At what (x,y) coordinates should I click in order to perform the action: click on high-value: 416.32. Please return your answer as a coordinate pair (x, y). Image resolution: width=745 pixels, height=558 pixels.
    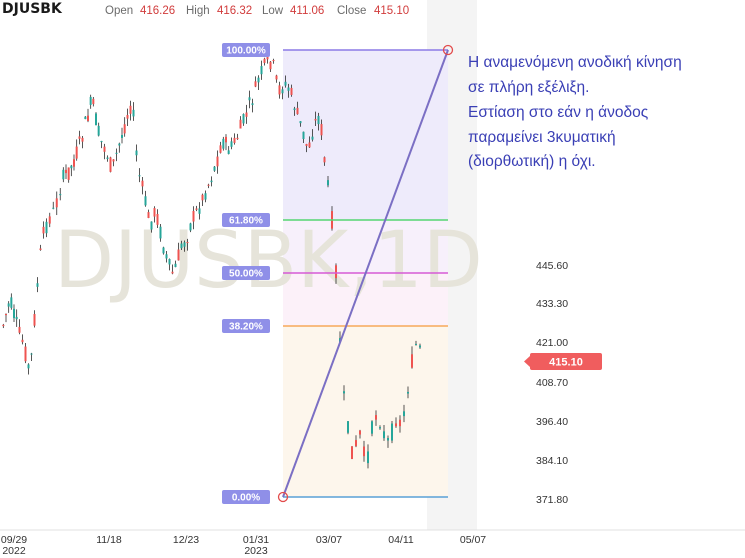
    Looking at the image, I should click on (234, 11).